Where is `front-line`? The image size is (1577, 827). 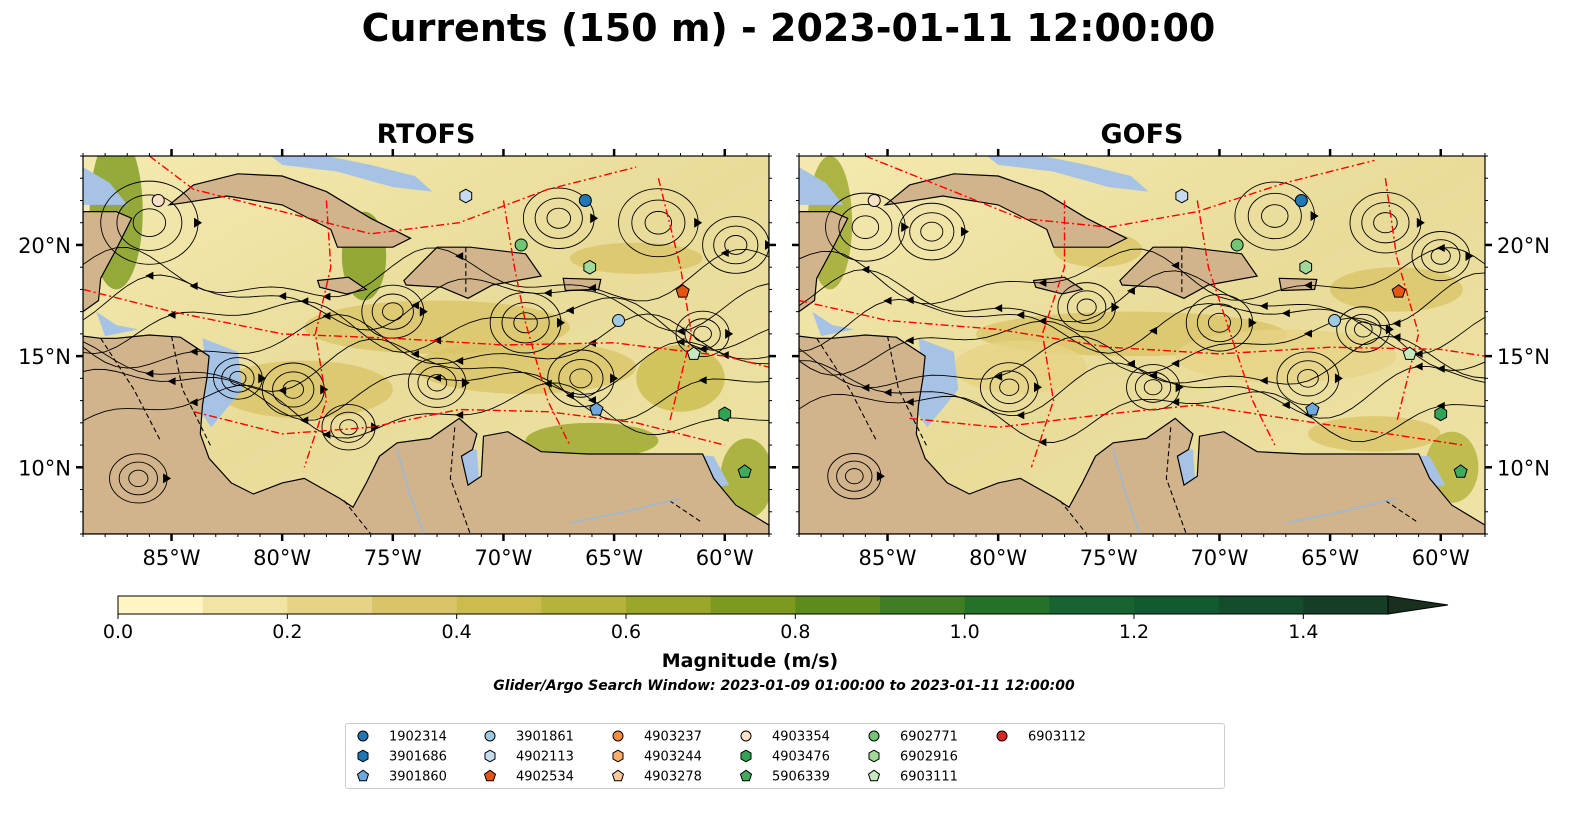 front-line is located at coordinates (1186, 425).